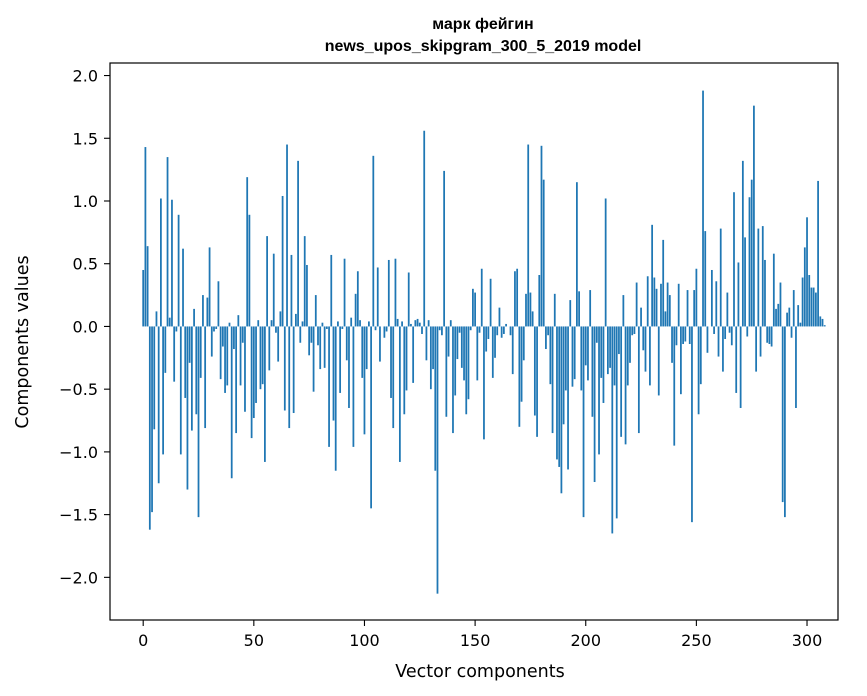  What do you see at coordinates (696, 640) in the screenshot?
I see `x-tick-label: 250` at bounding box center [696, 640].